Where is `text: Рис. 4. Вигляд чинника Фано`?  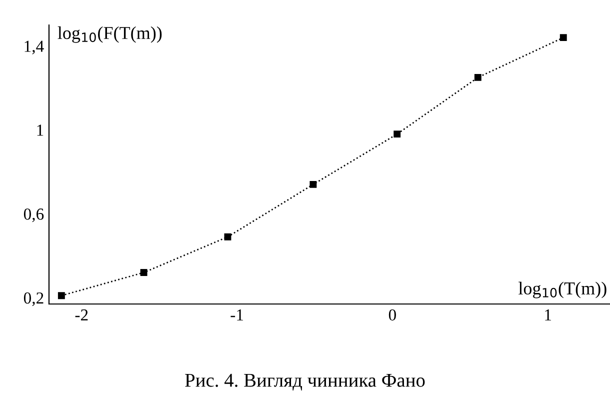
text: Рис. 4. Вигляд чинника Фано is located at coordinates (305, 382).